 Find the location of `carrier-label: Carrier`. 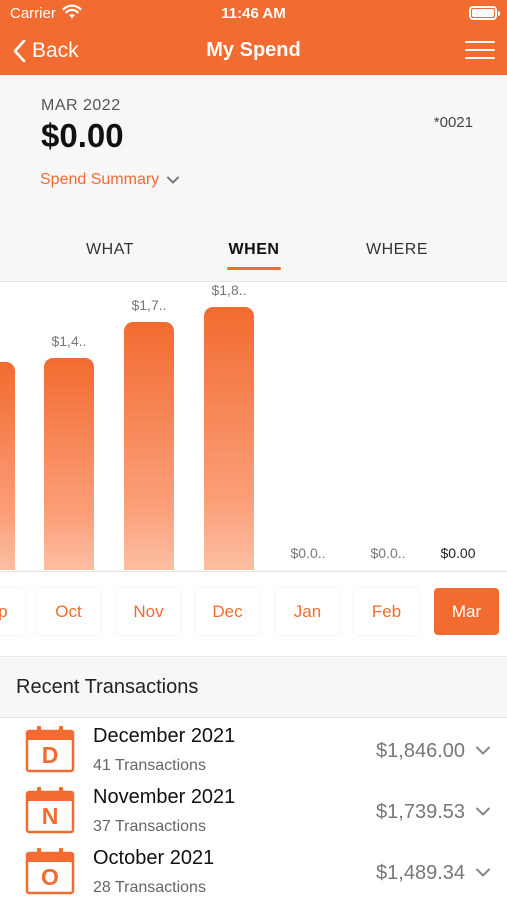

carrier-label: Carrier is located at coordinates (33, 13).